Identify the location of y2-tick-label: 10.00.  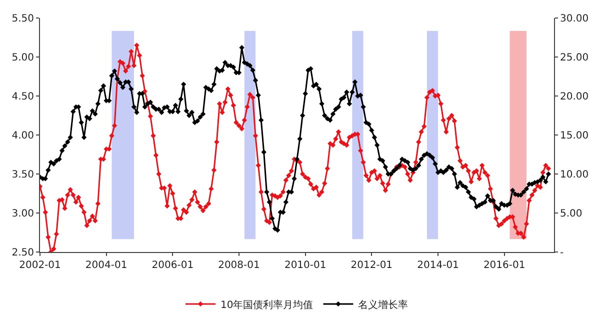
(574, 175).